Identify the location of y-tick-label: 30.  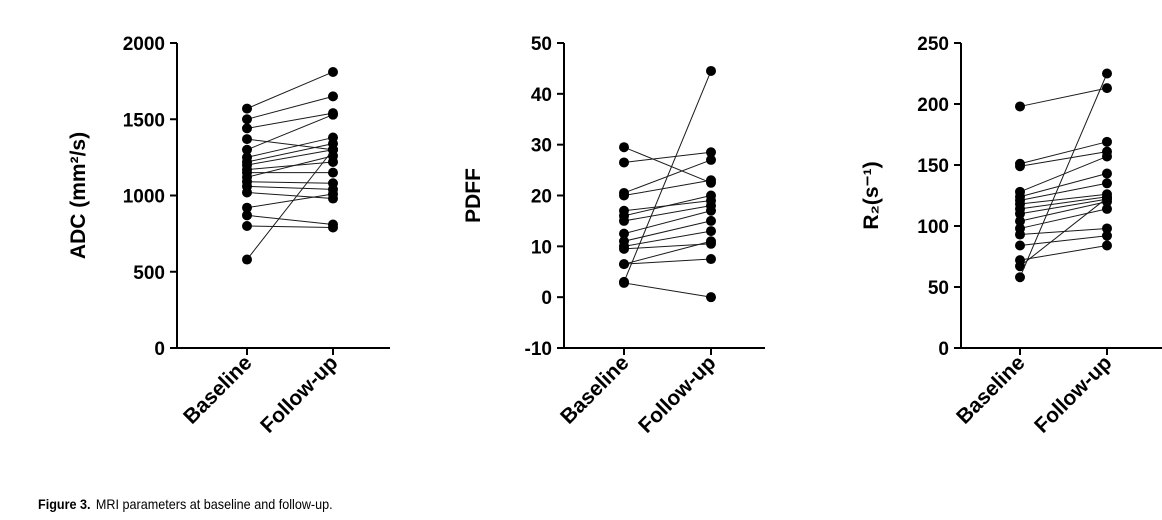
(541, 146).